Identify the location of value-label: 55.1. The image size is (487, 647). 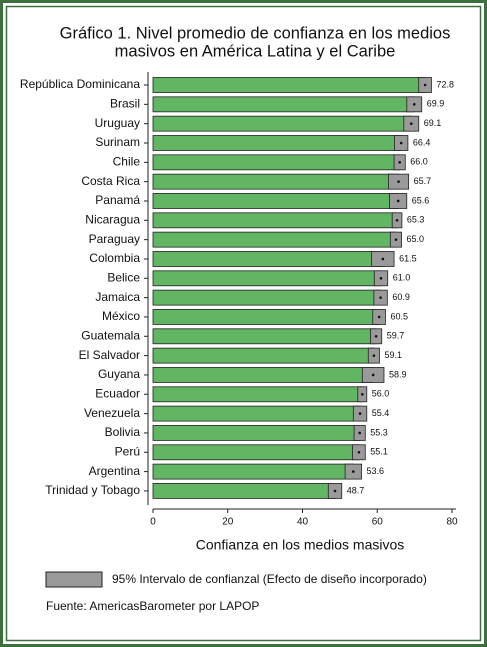
(379, 452).